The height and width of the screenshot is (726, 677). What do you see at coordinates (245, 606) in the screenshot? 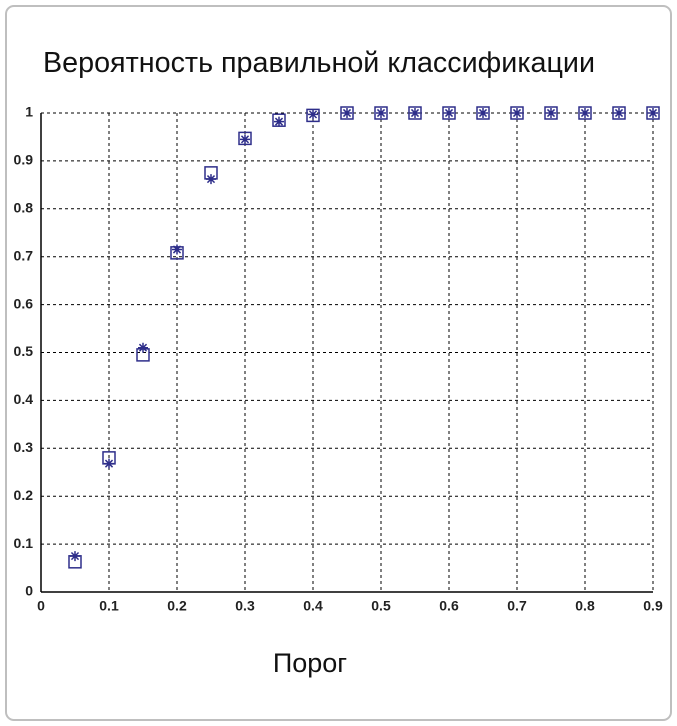
I see `x-tick-label: 0.3` at bounding box center [245, 606].